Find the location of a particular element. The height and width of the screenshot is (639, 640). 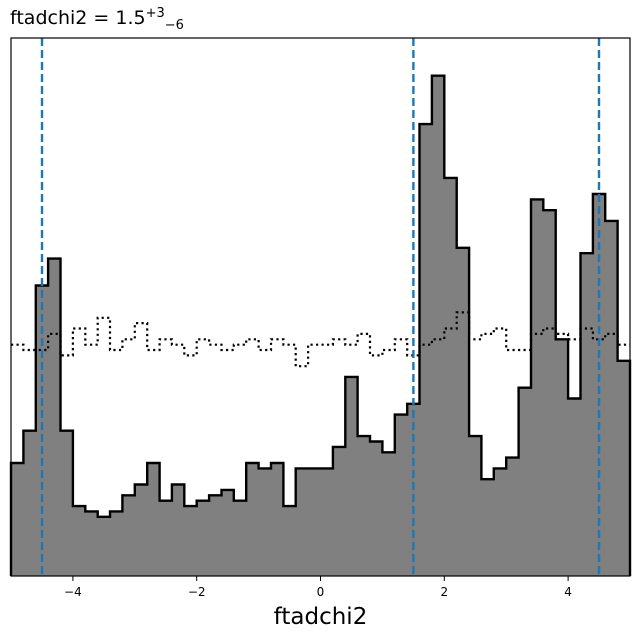

x-axis: −4 −2 0 2 4 is located at coordinates (318, 587).